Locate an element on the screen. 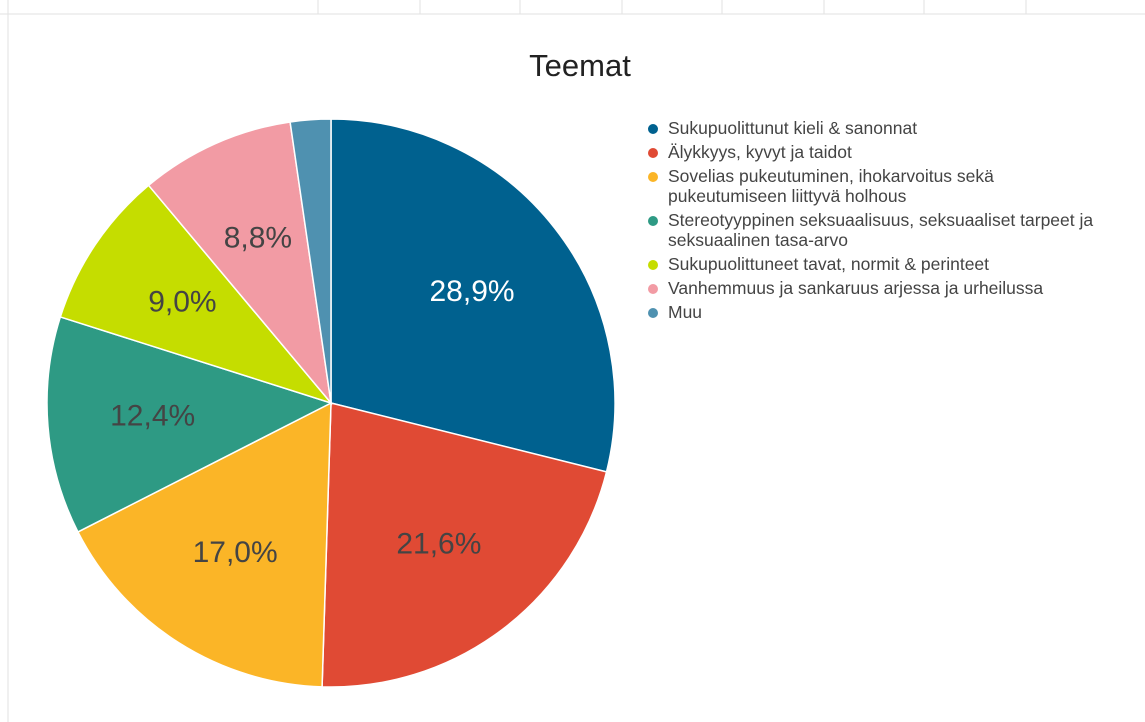  data-label: 21,6% is located at coordinates (438, 544).